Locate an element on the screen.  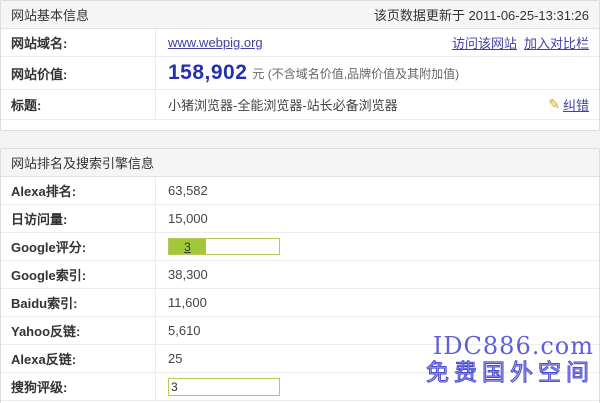
baidu-index-row: Baidu索引: 11,600 is located at coordinates (300, 303).